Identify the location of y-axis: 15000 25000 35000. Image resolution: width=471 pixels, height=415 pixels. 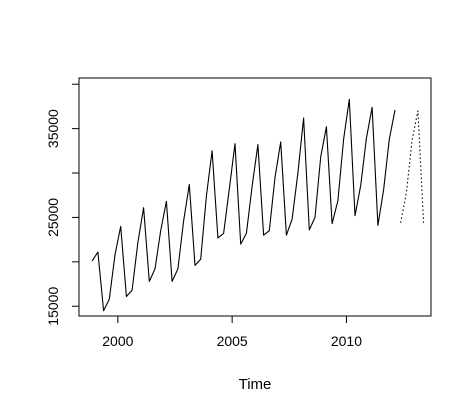
(62, 204).